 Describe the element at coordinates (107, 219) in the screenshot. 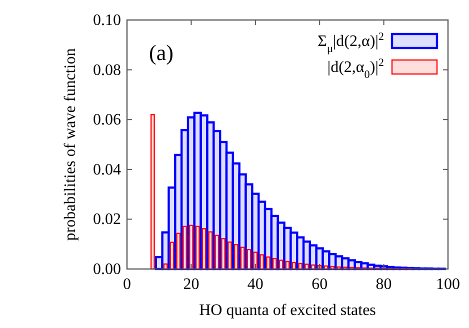

I see `y-tick-label: 0.02` at that location.